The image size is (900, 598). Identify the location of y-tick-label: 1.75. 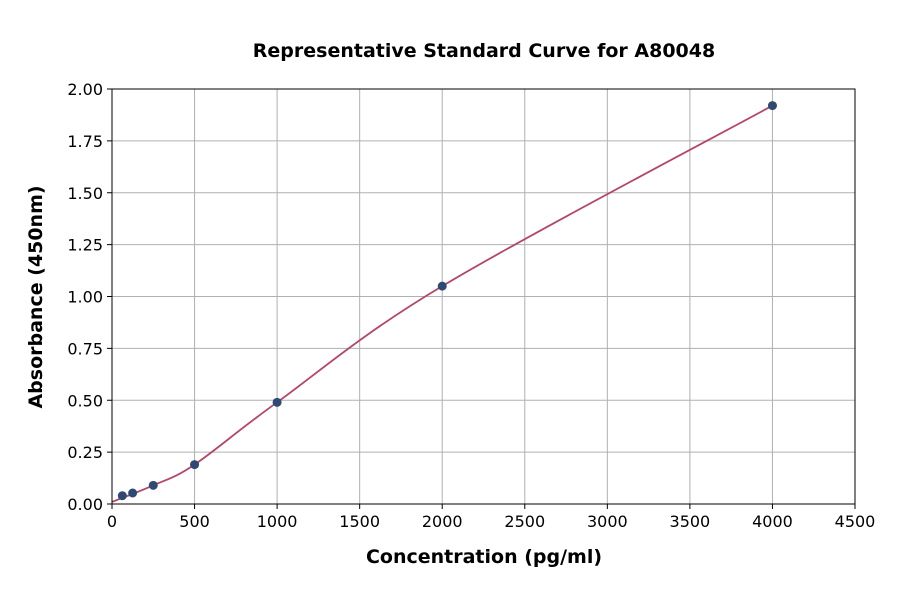
(85, 141).